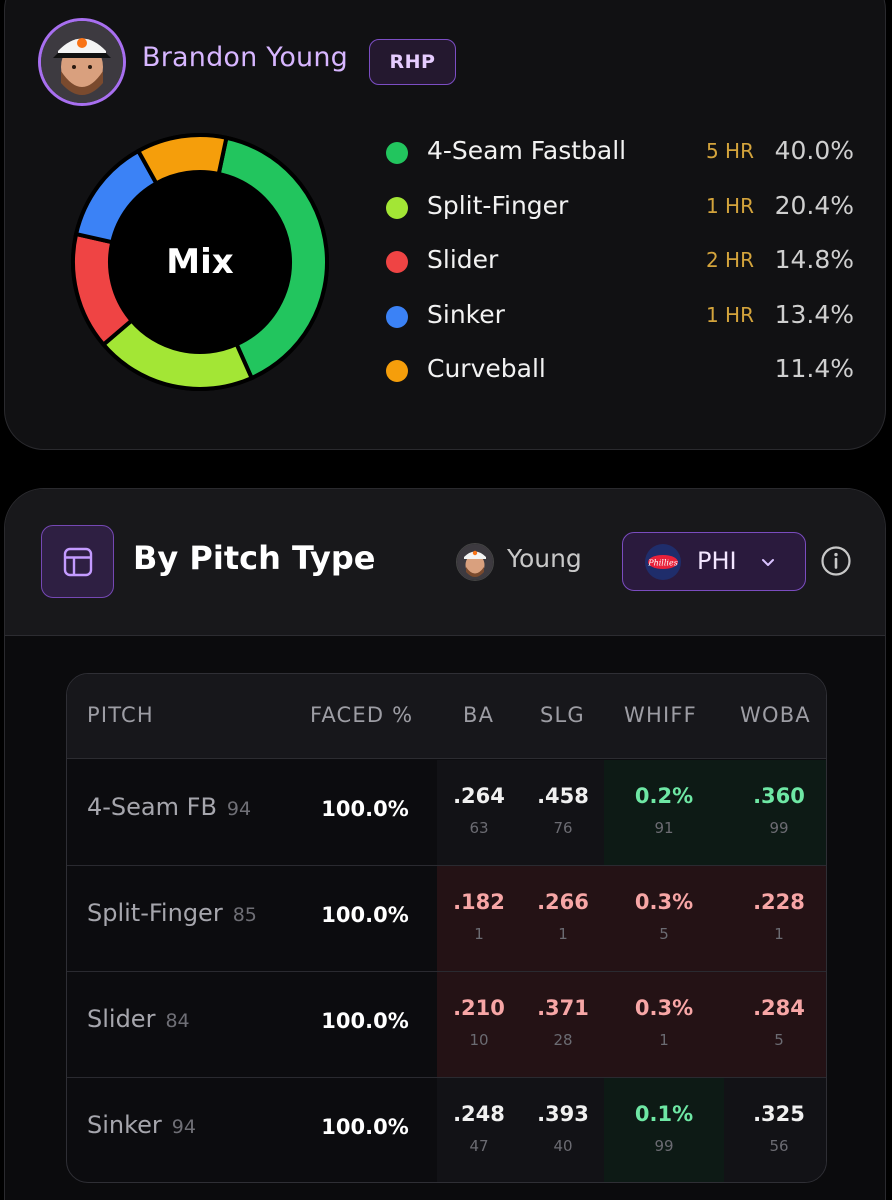 This screenshot has height=1200, width=892. I want to click on column-header-pitch: PITCH, so click(120, 715).